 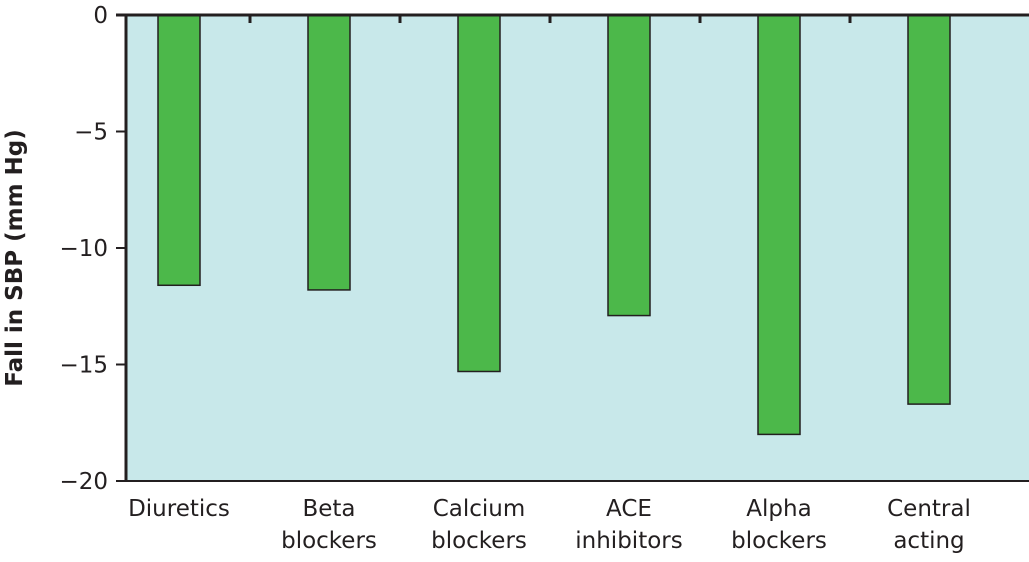 What do you see at coordinates (479, 509) in the screenshot?
I see `x-tick-label: Calcium` at bounding box center [479, 509].